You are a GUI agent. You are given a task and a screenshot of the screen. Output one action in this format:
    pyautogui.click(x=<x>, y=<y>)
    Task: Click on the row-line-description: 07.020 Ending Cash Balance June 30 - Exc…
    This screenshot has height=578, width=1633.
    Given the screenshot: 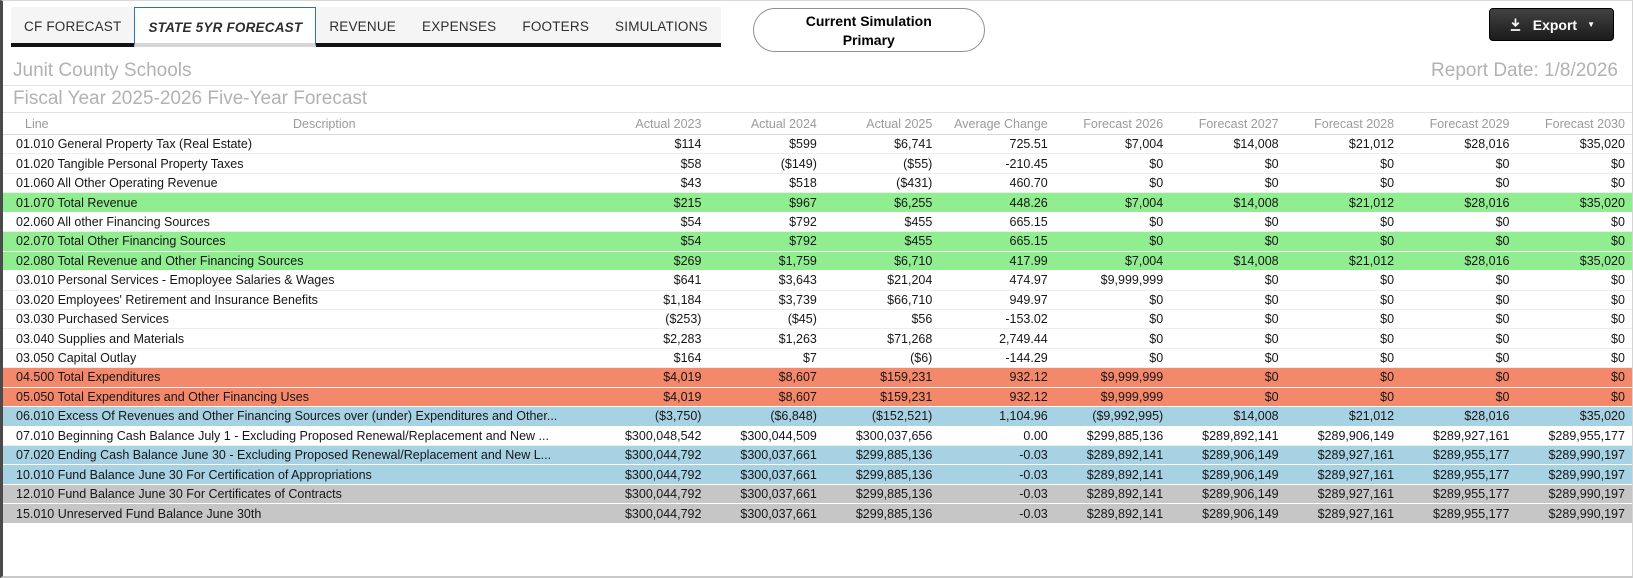 What is the action you would take?
    pyautogui.click(x=284, y=455)
    